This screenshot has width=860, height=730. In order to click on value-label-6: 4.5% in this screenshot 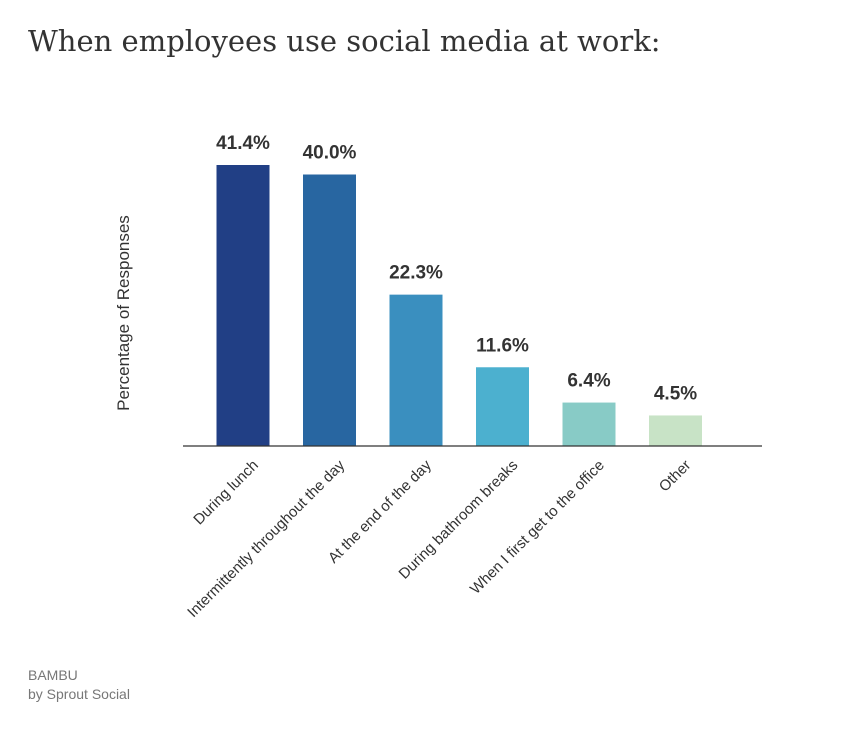, I will do `click(675, 393)`.